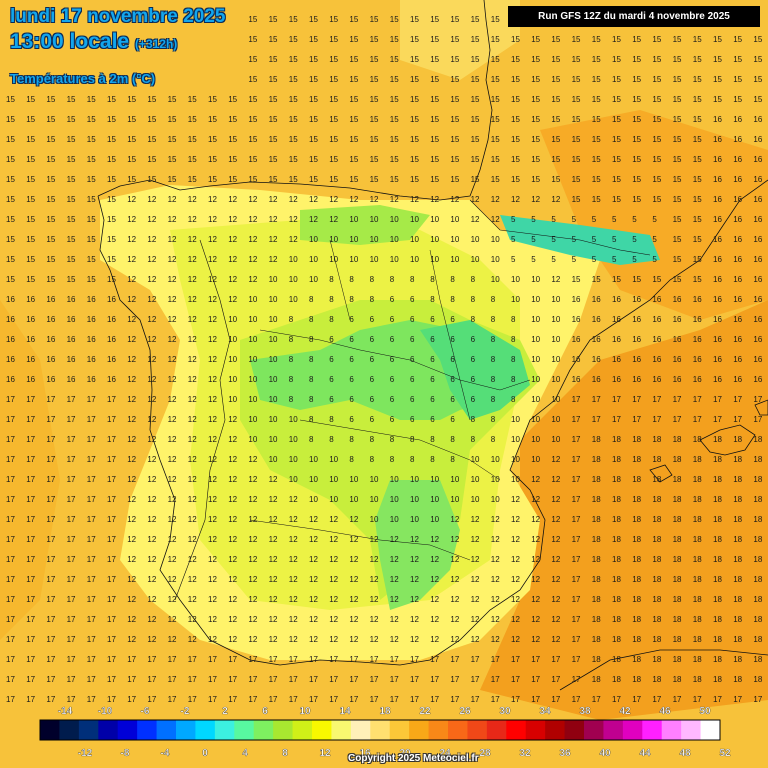 This screenshot has height=768, width=768. I want to click on legend-tick-label: 16, so click(365, 753).